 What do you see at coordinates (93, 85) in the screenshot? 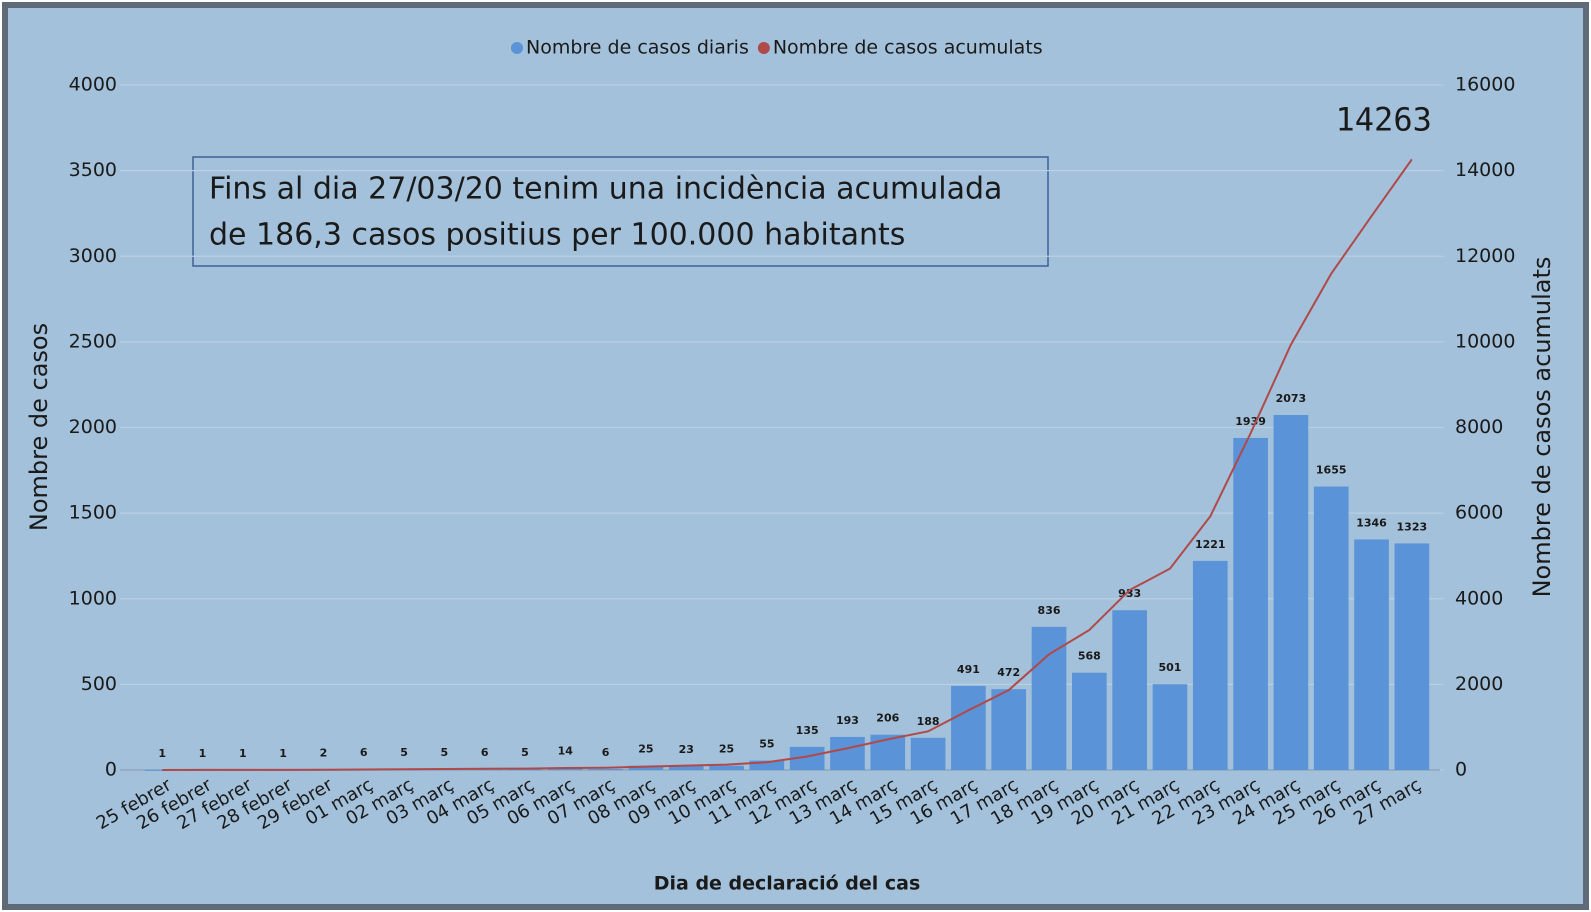
I see `y-tick-label: 4000` at bounding box center [93, 85].